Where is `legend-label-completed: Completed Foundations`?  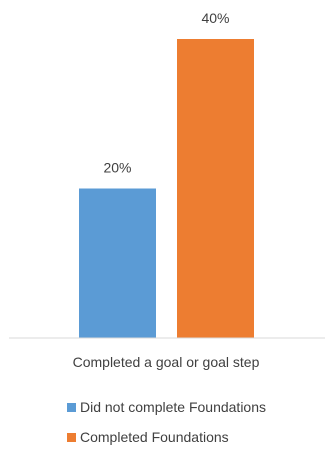
legend-label-completed: Completed Foundations is located at coordinates (154, 437).